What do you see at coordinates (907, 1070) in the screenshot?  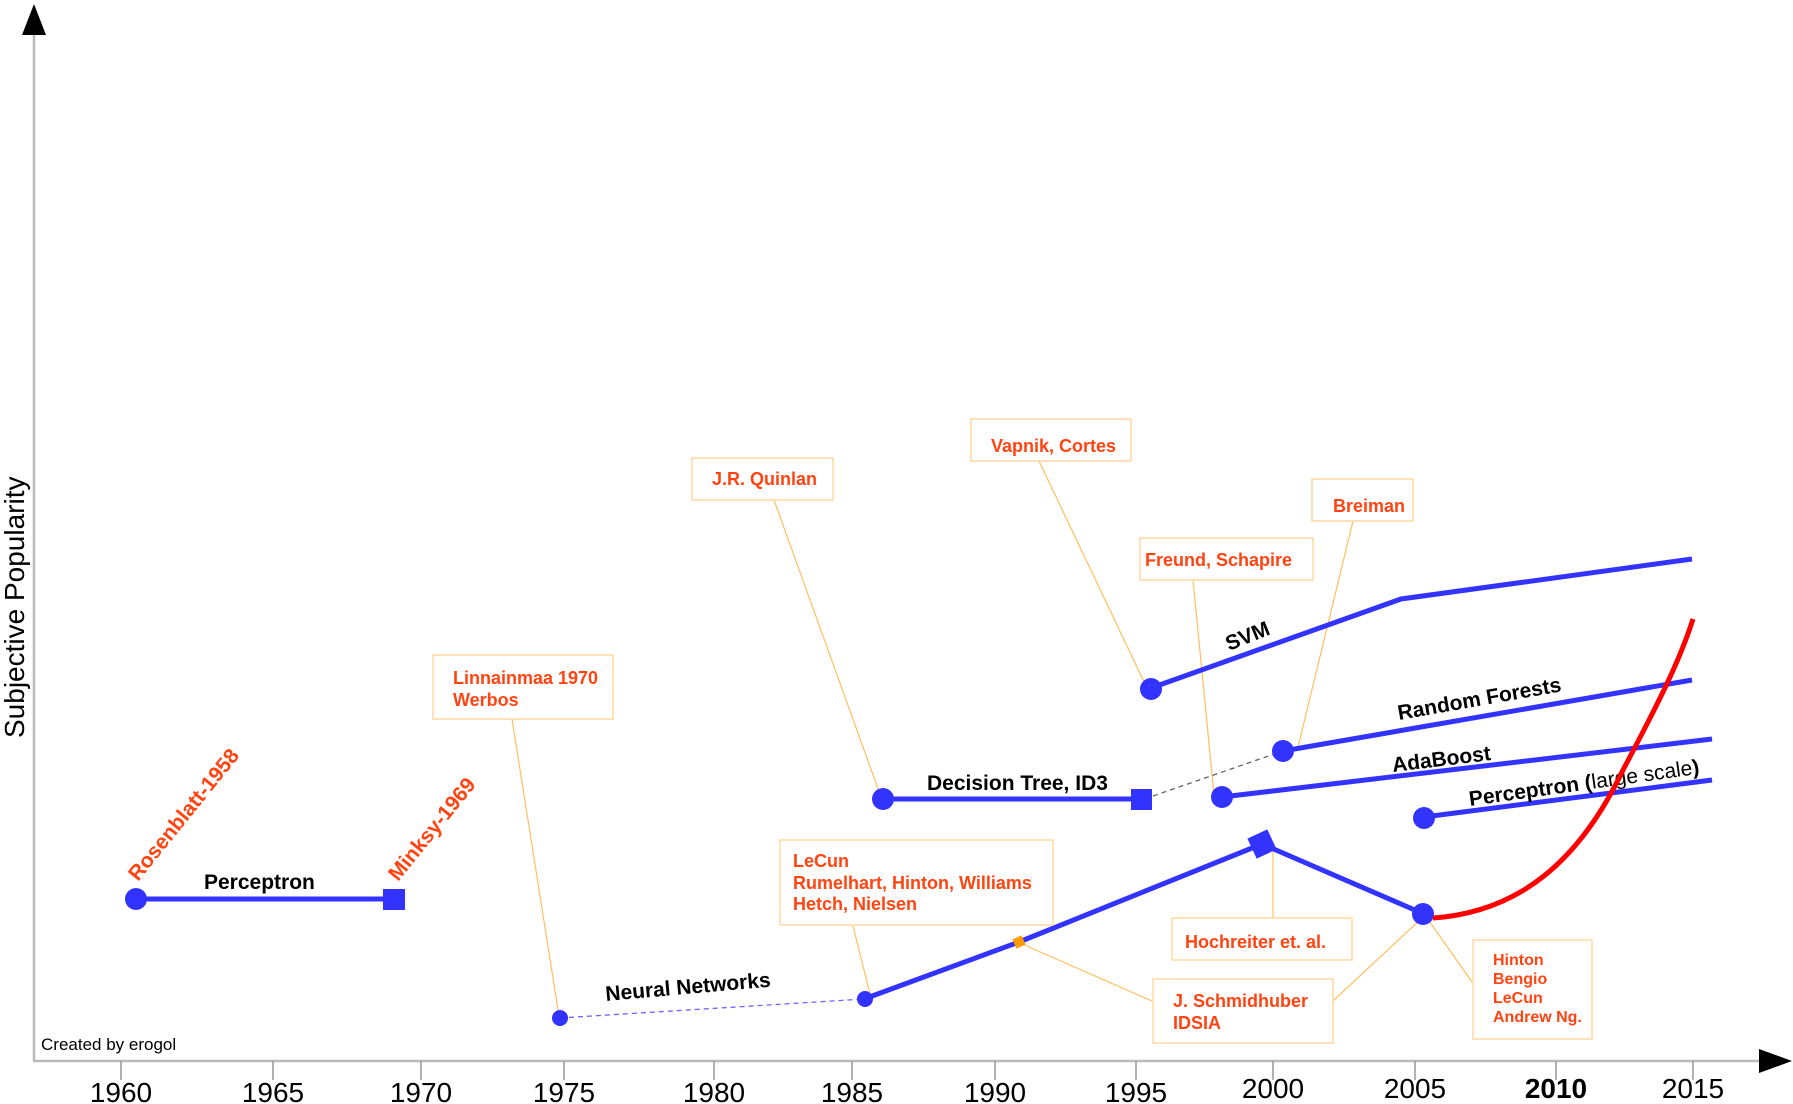 I see `x-ticks` at bounding box center [907, 1070].